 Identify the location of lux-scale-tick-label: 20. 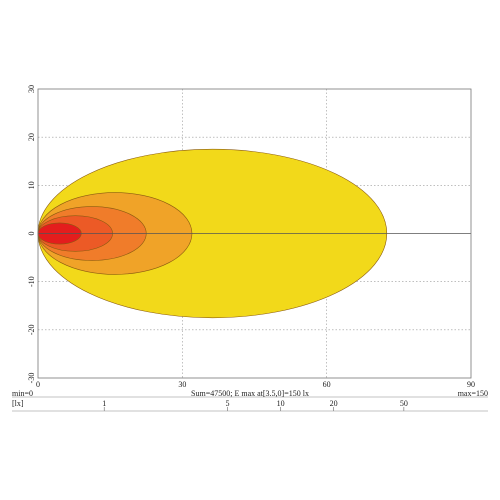
(334, 403).